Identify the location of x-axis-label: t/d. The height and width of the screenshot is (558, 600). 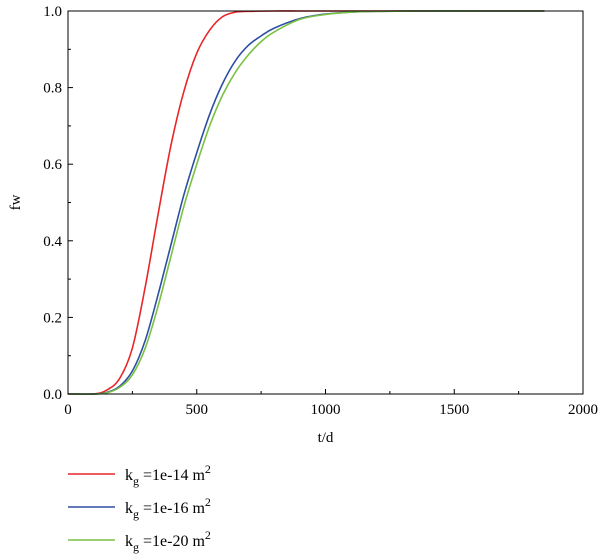
(326, 438).